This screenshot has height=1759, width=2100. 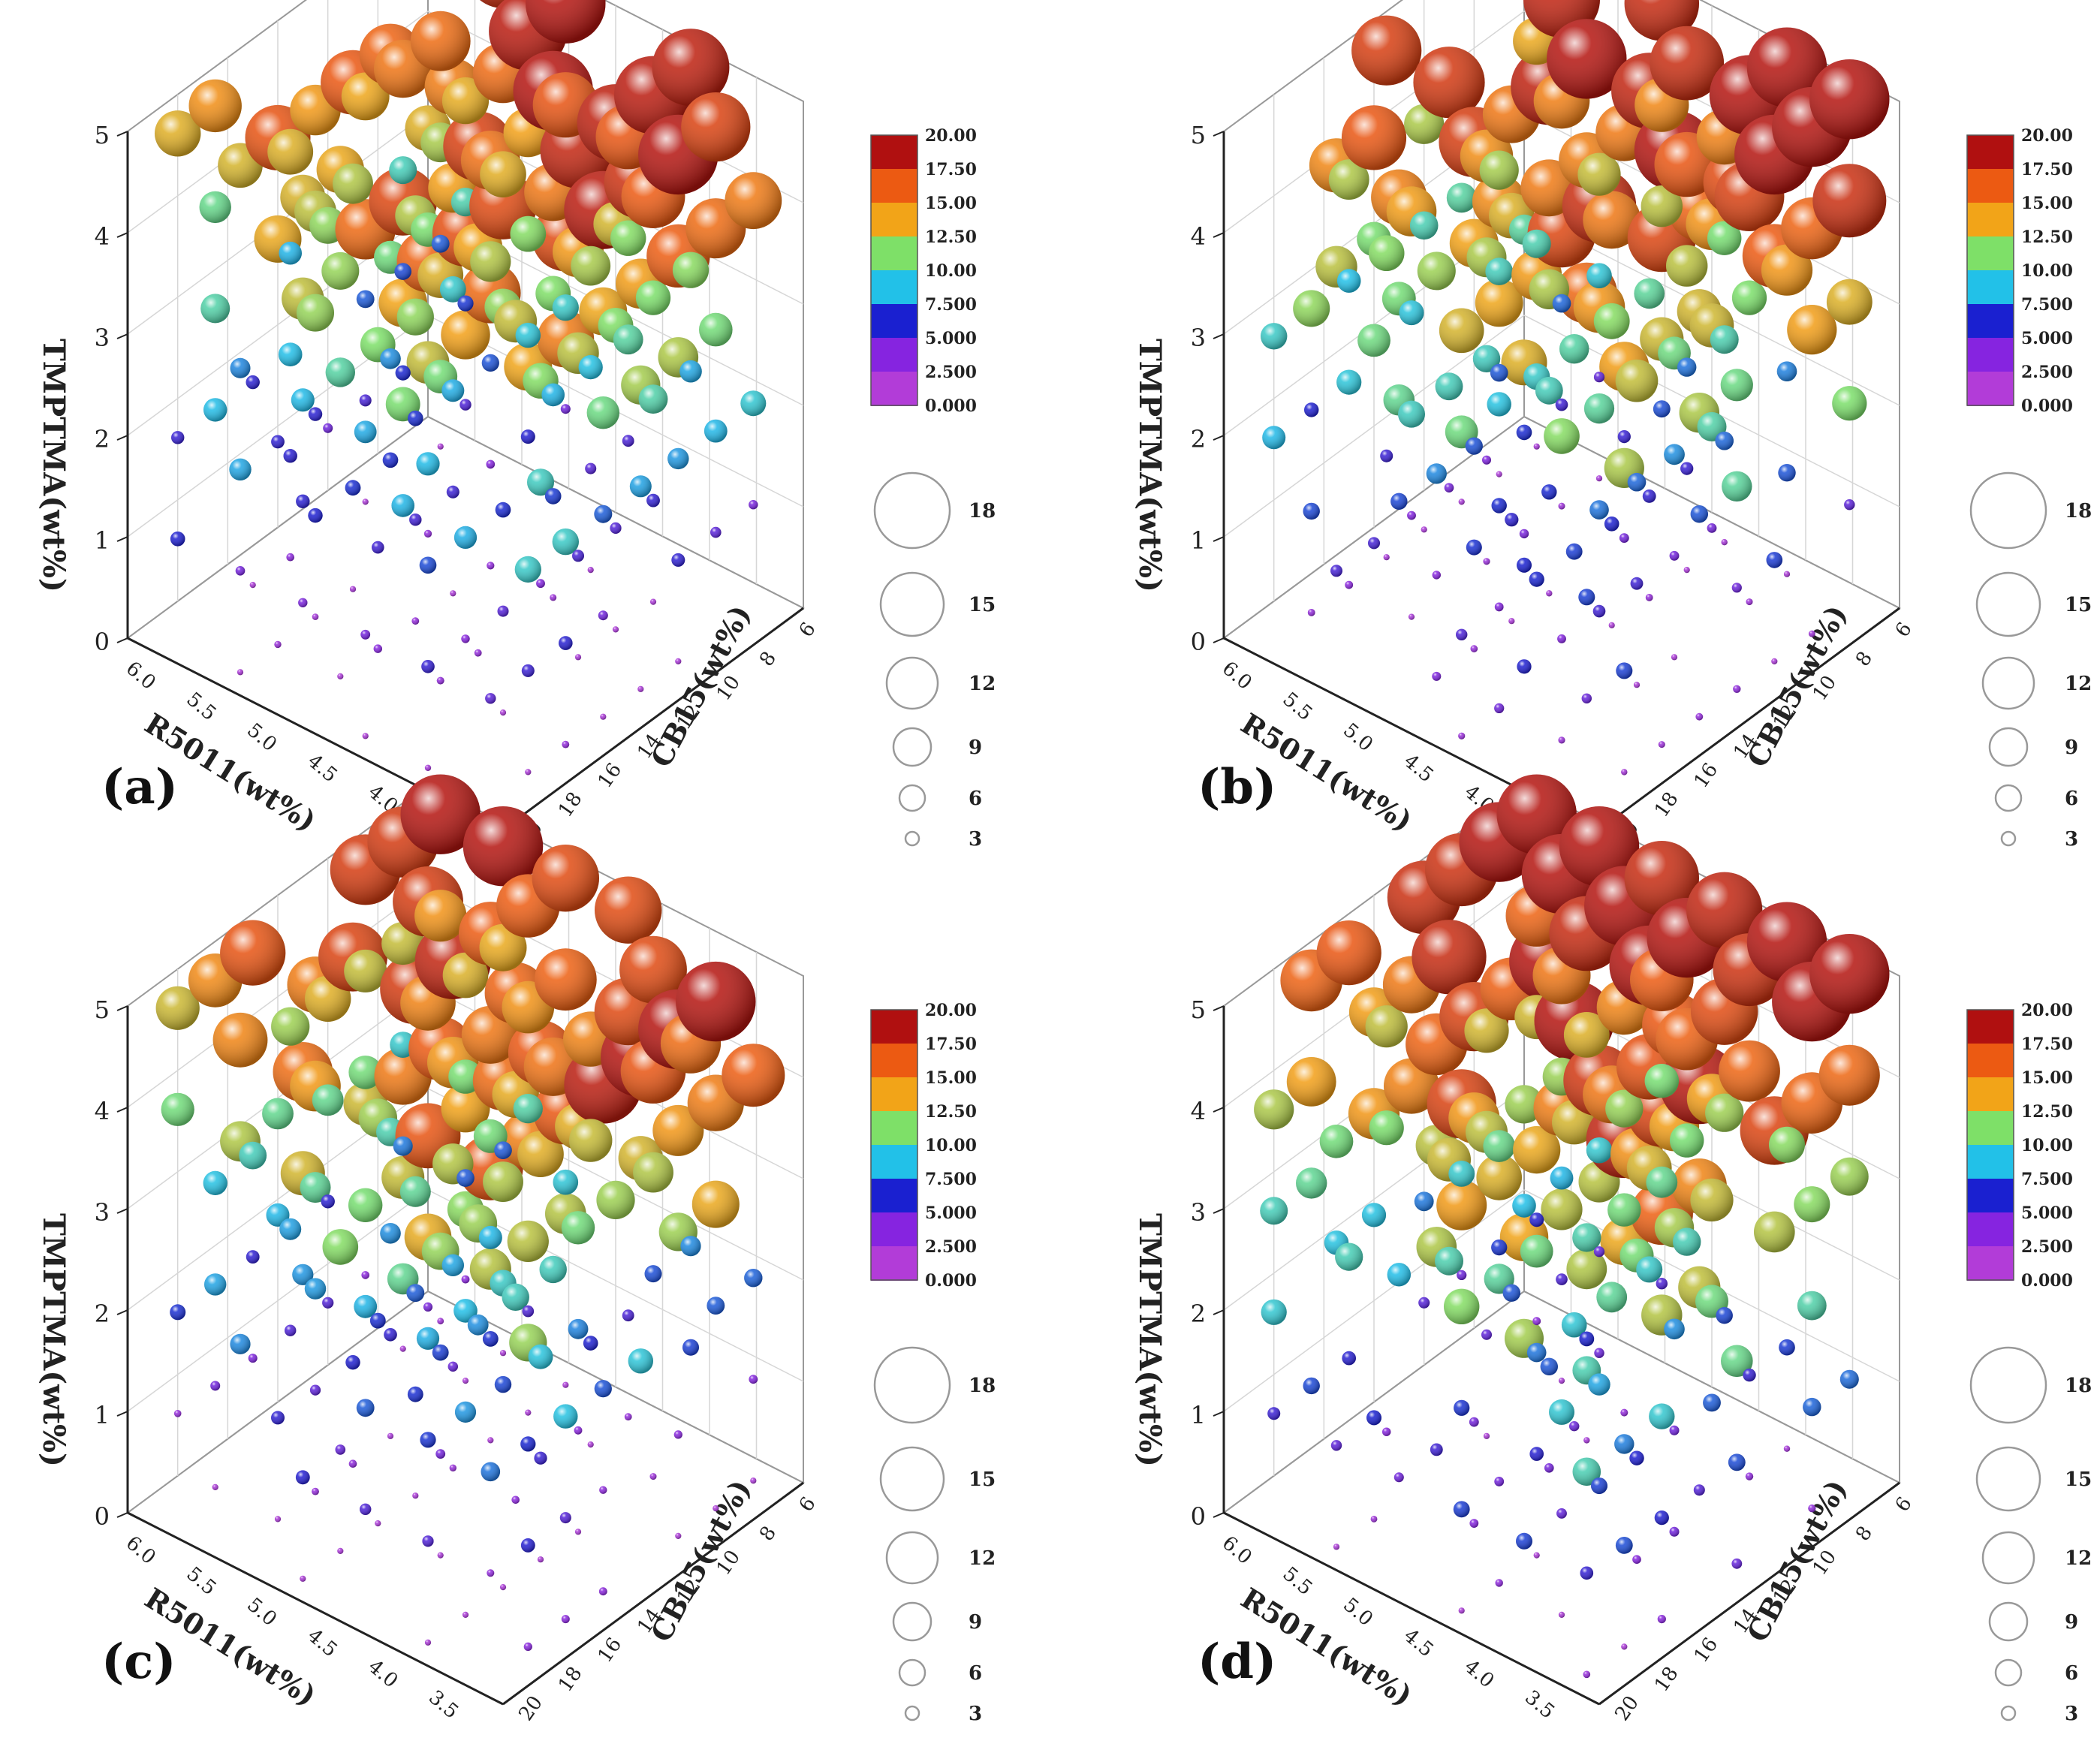 What do you see at coordinates (653, 1593) in the screenshot?
I see `y-axis-line` at bounding box center [653, 1593].